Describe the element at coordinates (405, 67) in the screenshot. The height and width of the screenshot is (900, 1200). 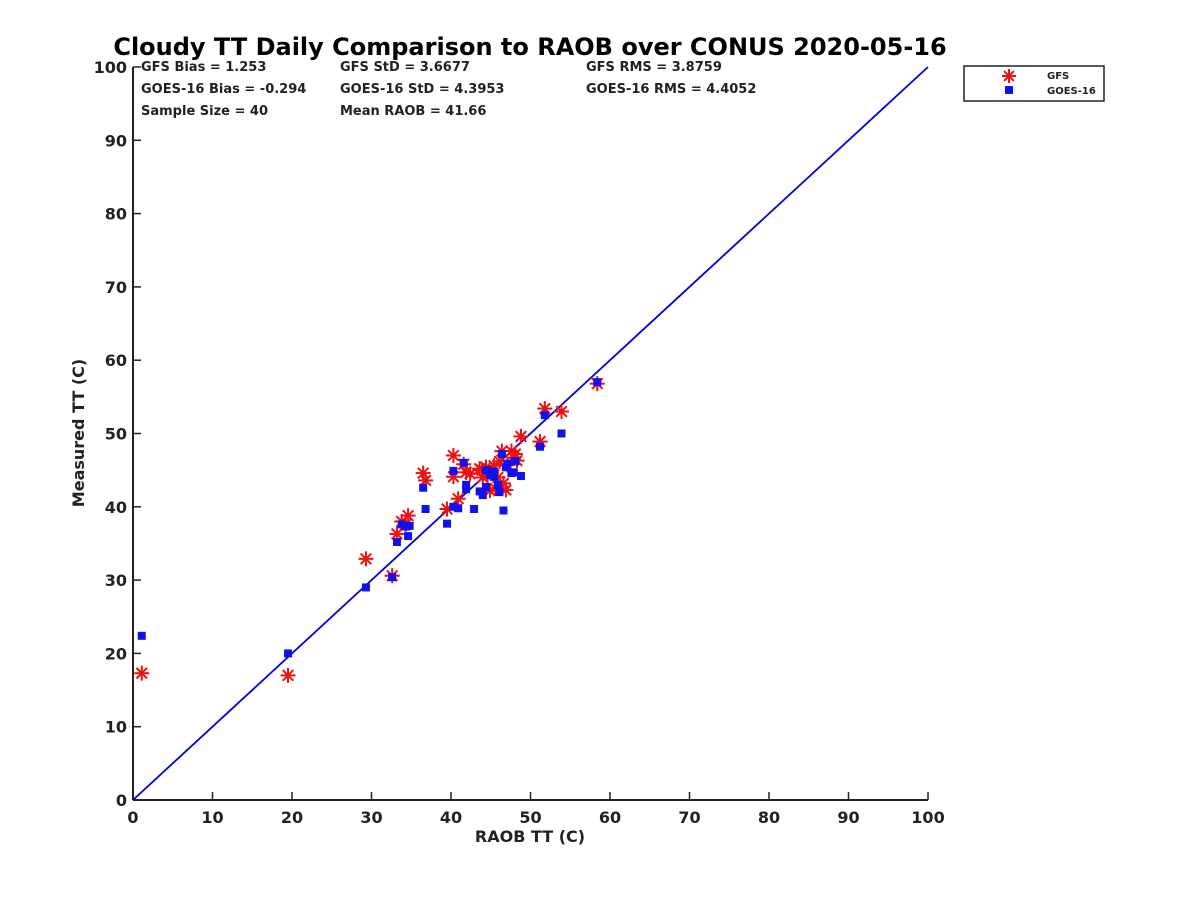
I see `stat-text: GFS StD = 3.6677` at that location.